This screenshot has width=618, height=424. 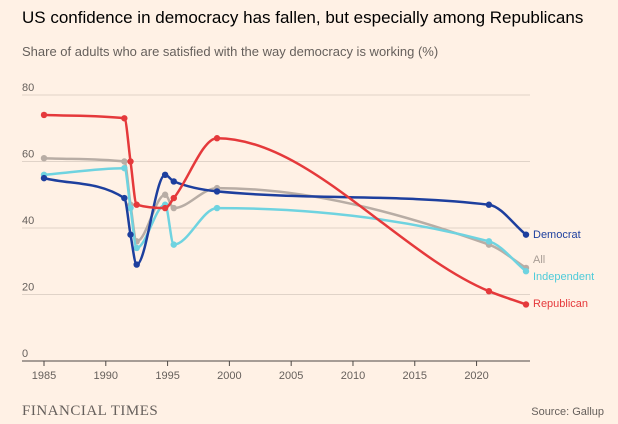 I want to click on source-note: Source: Gallup, so click(x=567, y=412).